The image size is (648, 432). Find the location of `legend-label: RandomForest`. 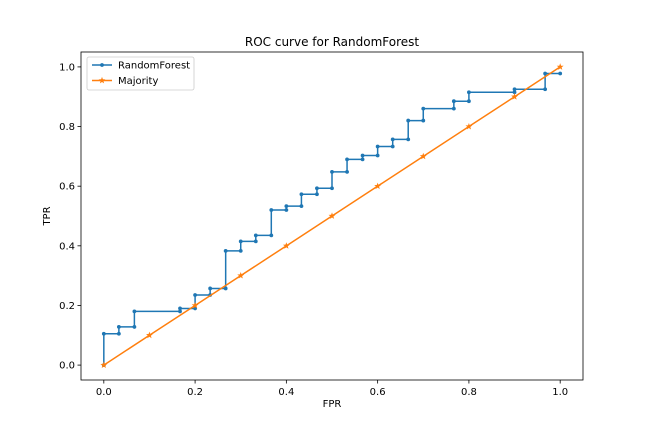

legend-label: RandomForest is located at coordinates (154, 66).